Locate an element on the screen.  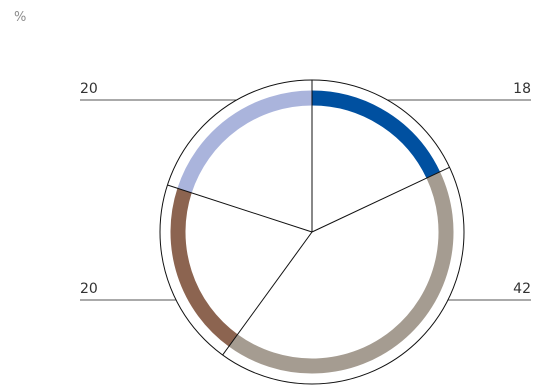
value-label-3: 20 is located at coordinates (89, 289).